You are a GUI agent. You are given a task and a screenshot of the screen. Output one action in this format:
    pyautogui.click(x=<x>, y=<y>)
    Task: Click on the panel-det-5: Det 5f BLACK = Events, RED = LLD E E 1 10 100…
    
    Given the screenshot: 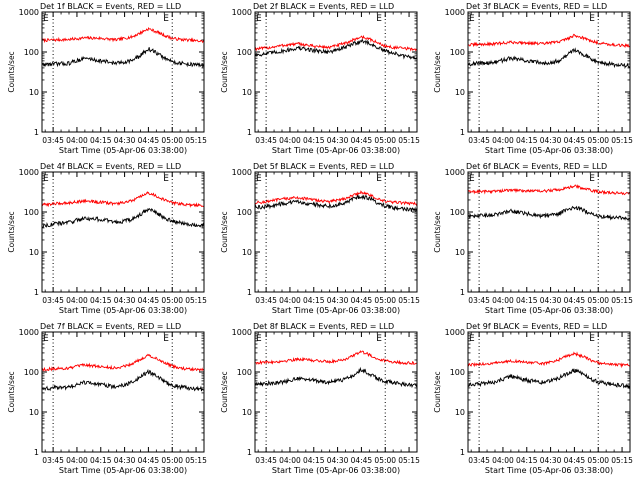 What is the action you would take?
    pyautogui.click(x=320, y=238)
    